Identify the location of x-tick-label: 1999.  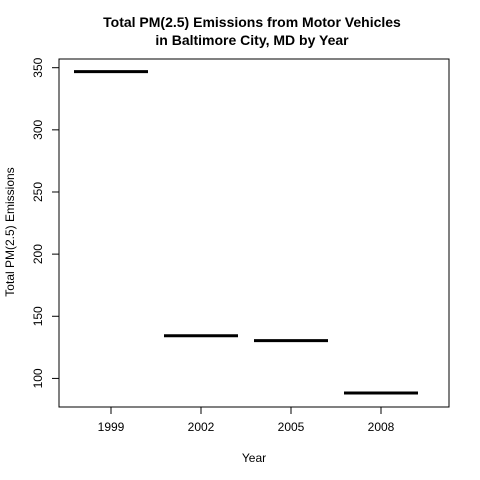
(111, 427).